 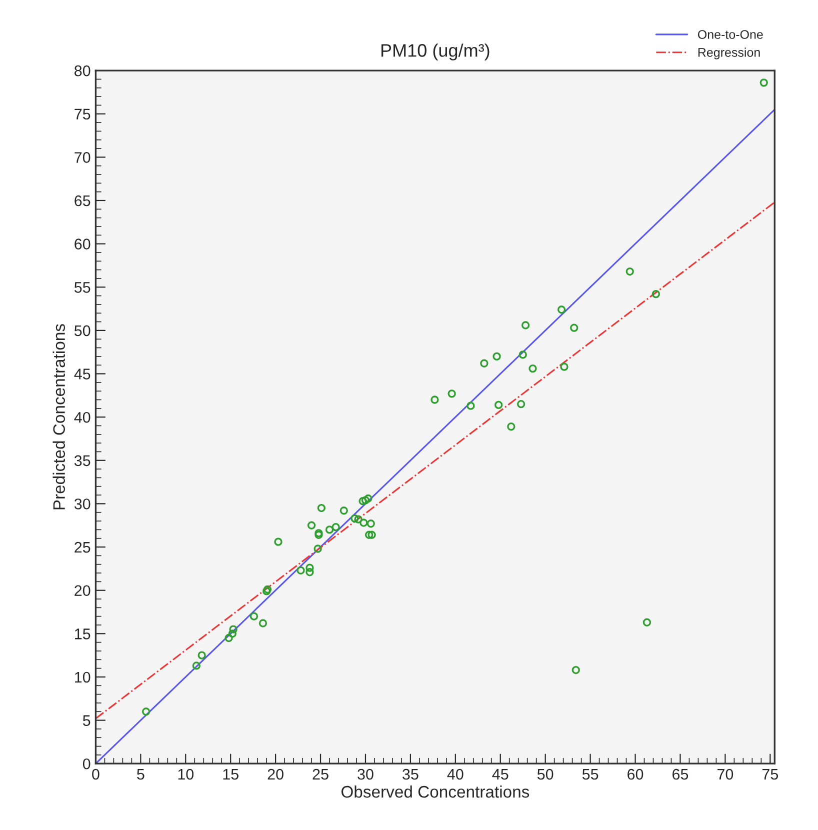 What do you see at coordinates (186, 774) in the screenshot?
I see `x-tick-label: 10` at bounding box center [186, 774].